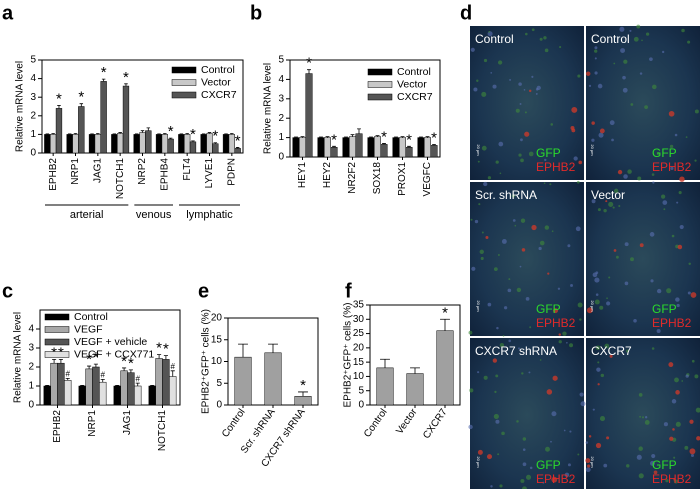  I want to click on significance-mark: #, so click(103, 374).